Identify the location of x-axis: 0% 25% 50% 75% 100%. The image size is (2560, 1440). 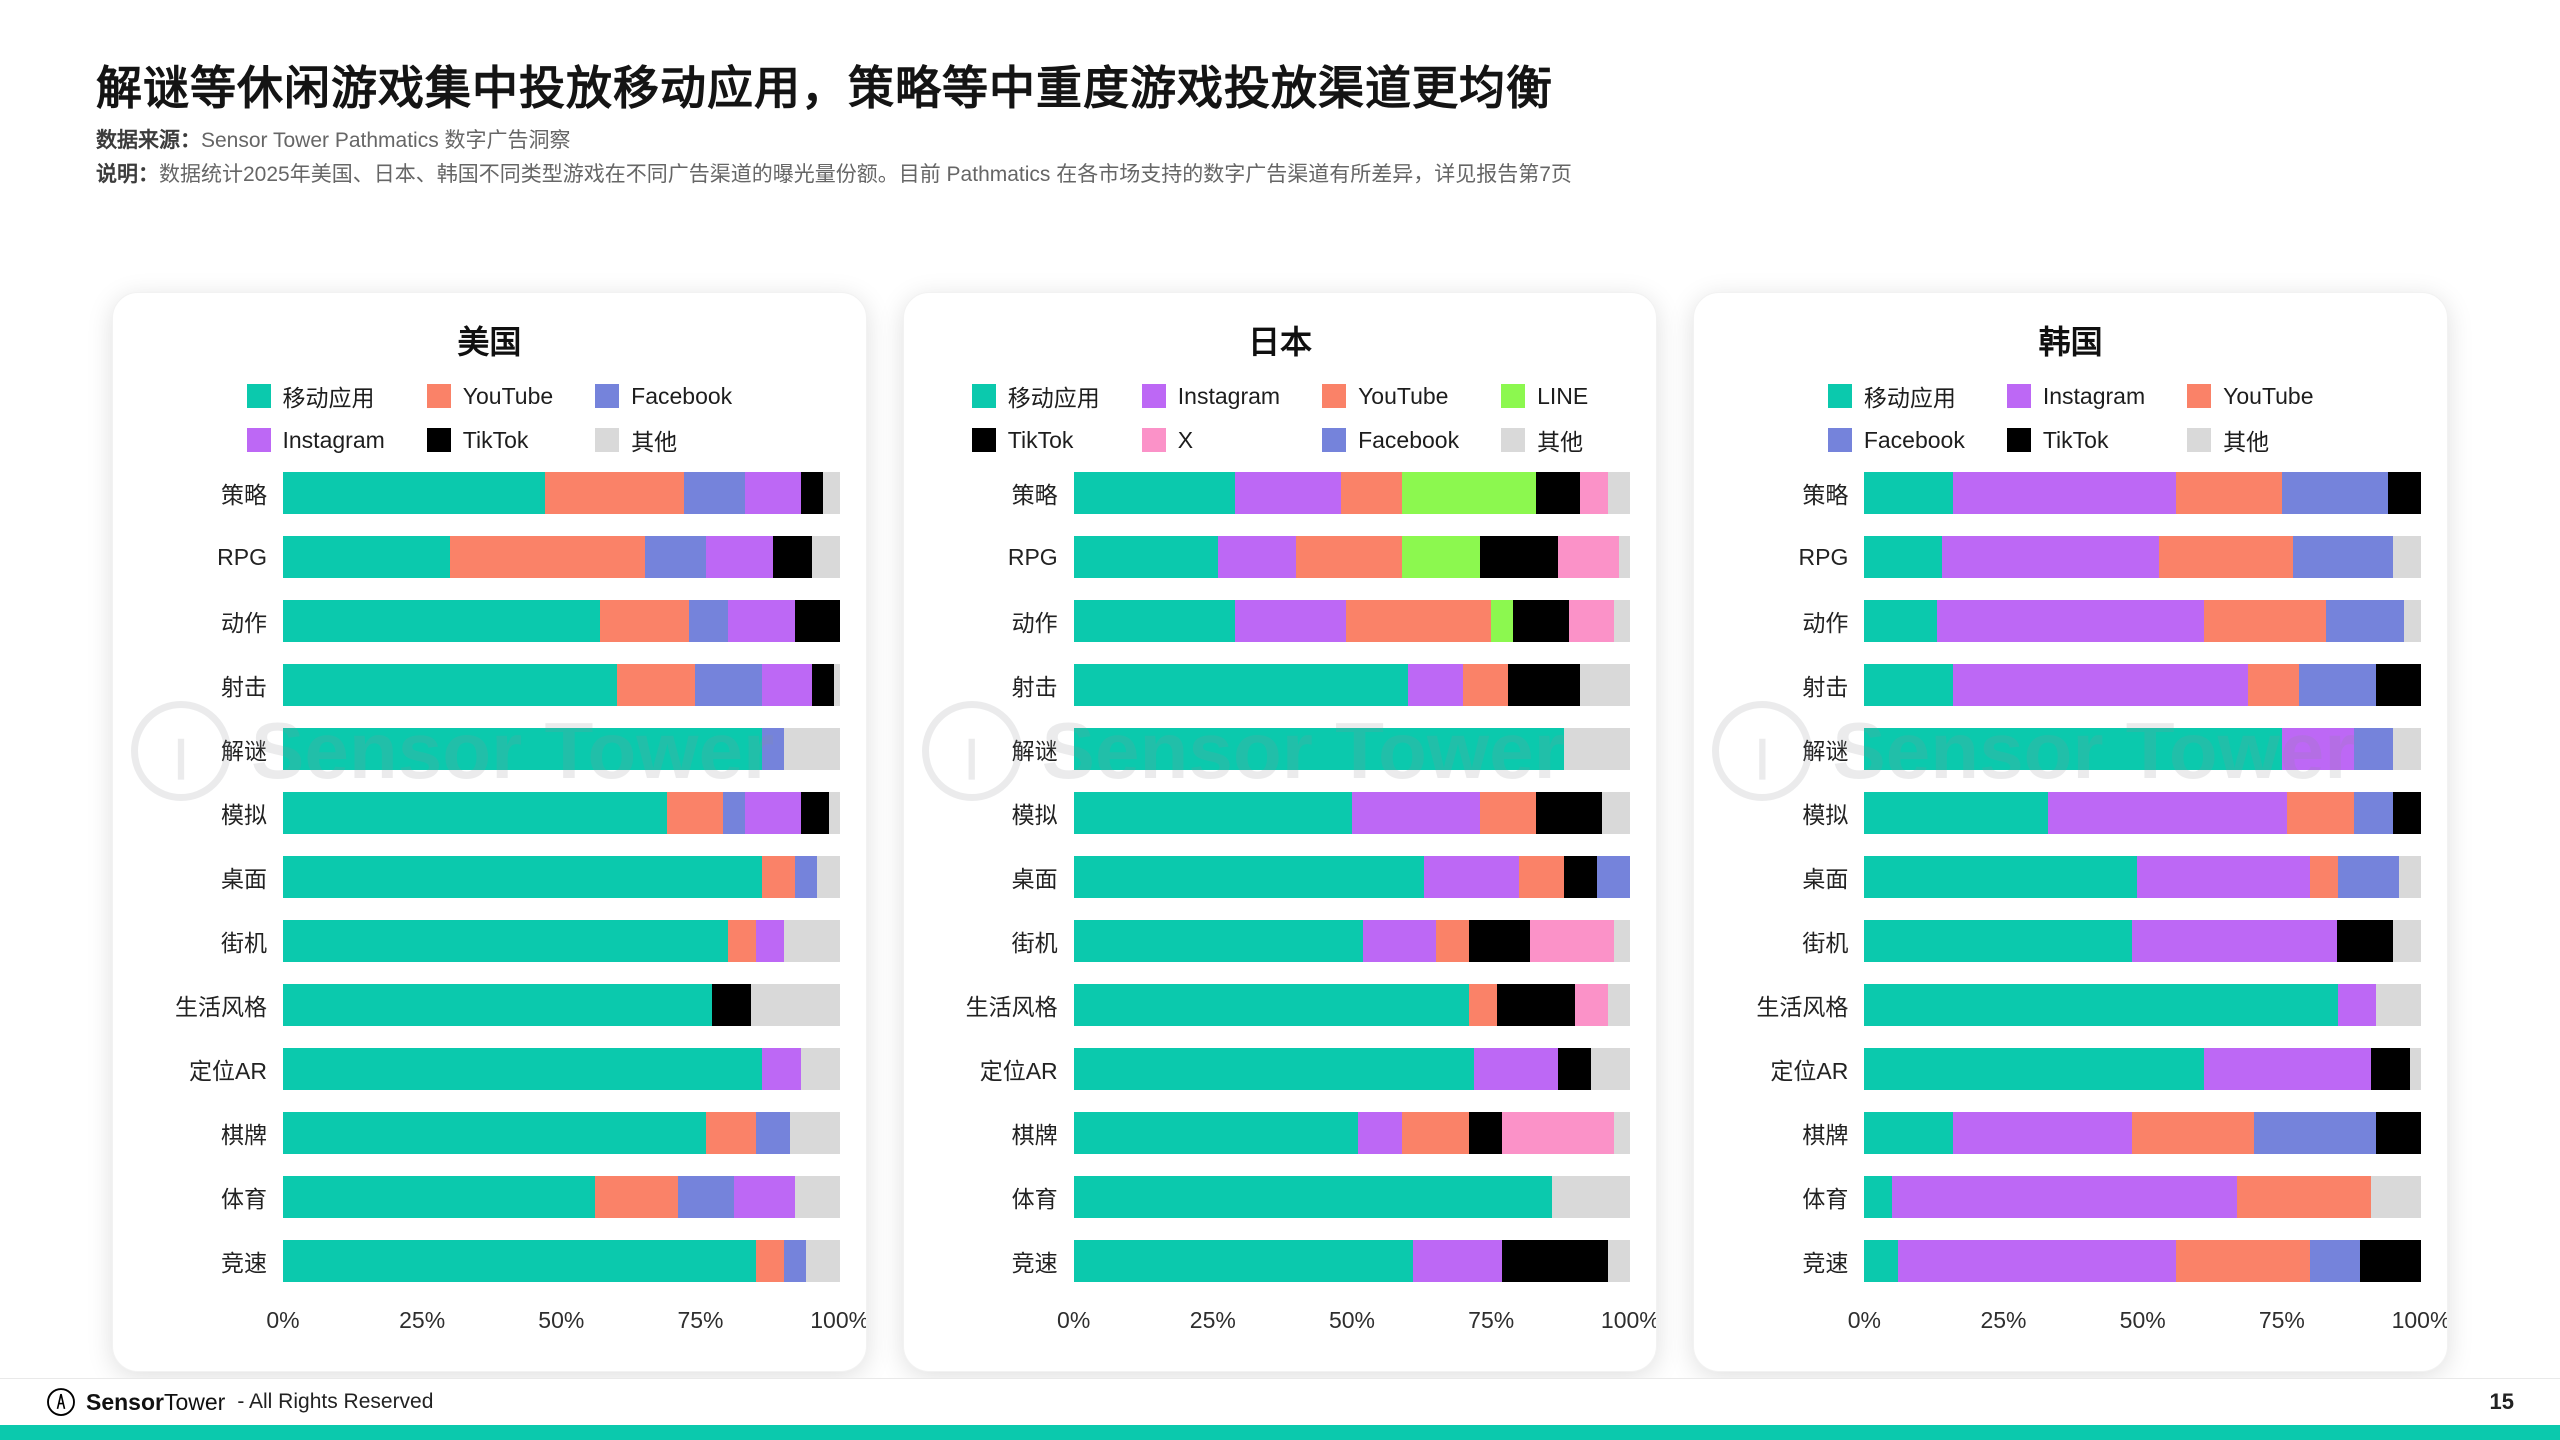
(2147, 1318).